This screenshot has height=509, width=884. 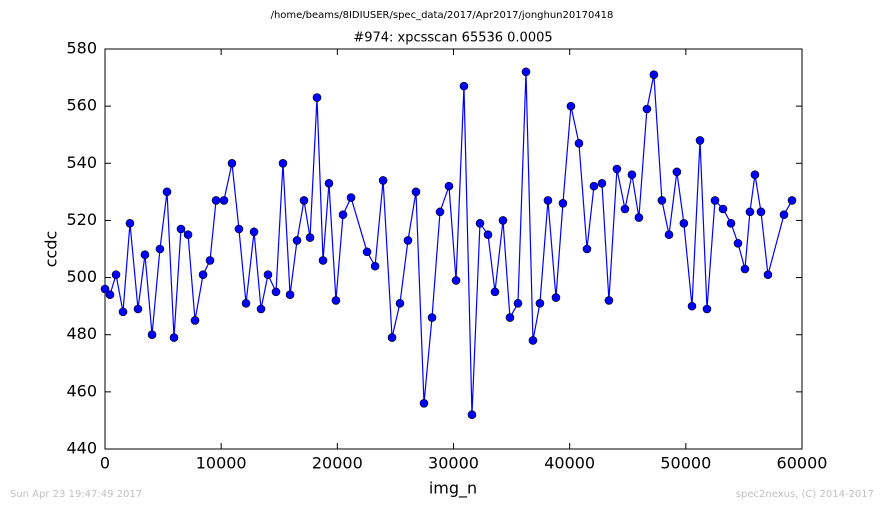 What do you see at coordinates (81, 48) in the screenshot?
I see `y-tick-label: 580` at bounding box center [81, 48].